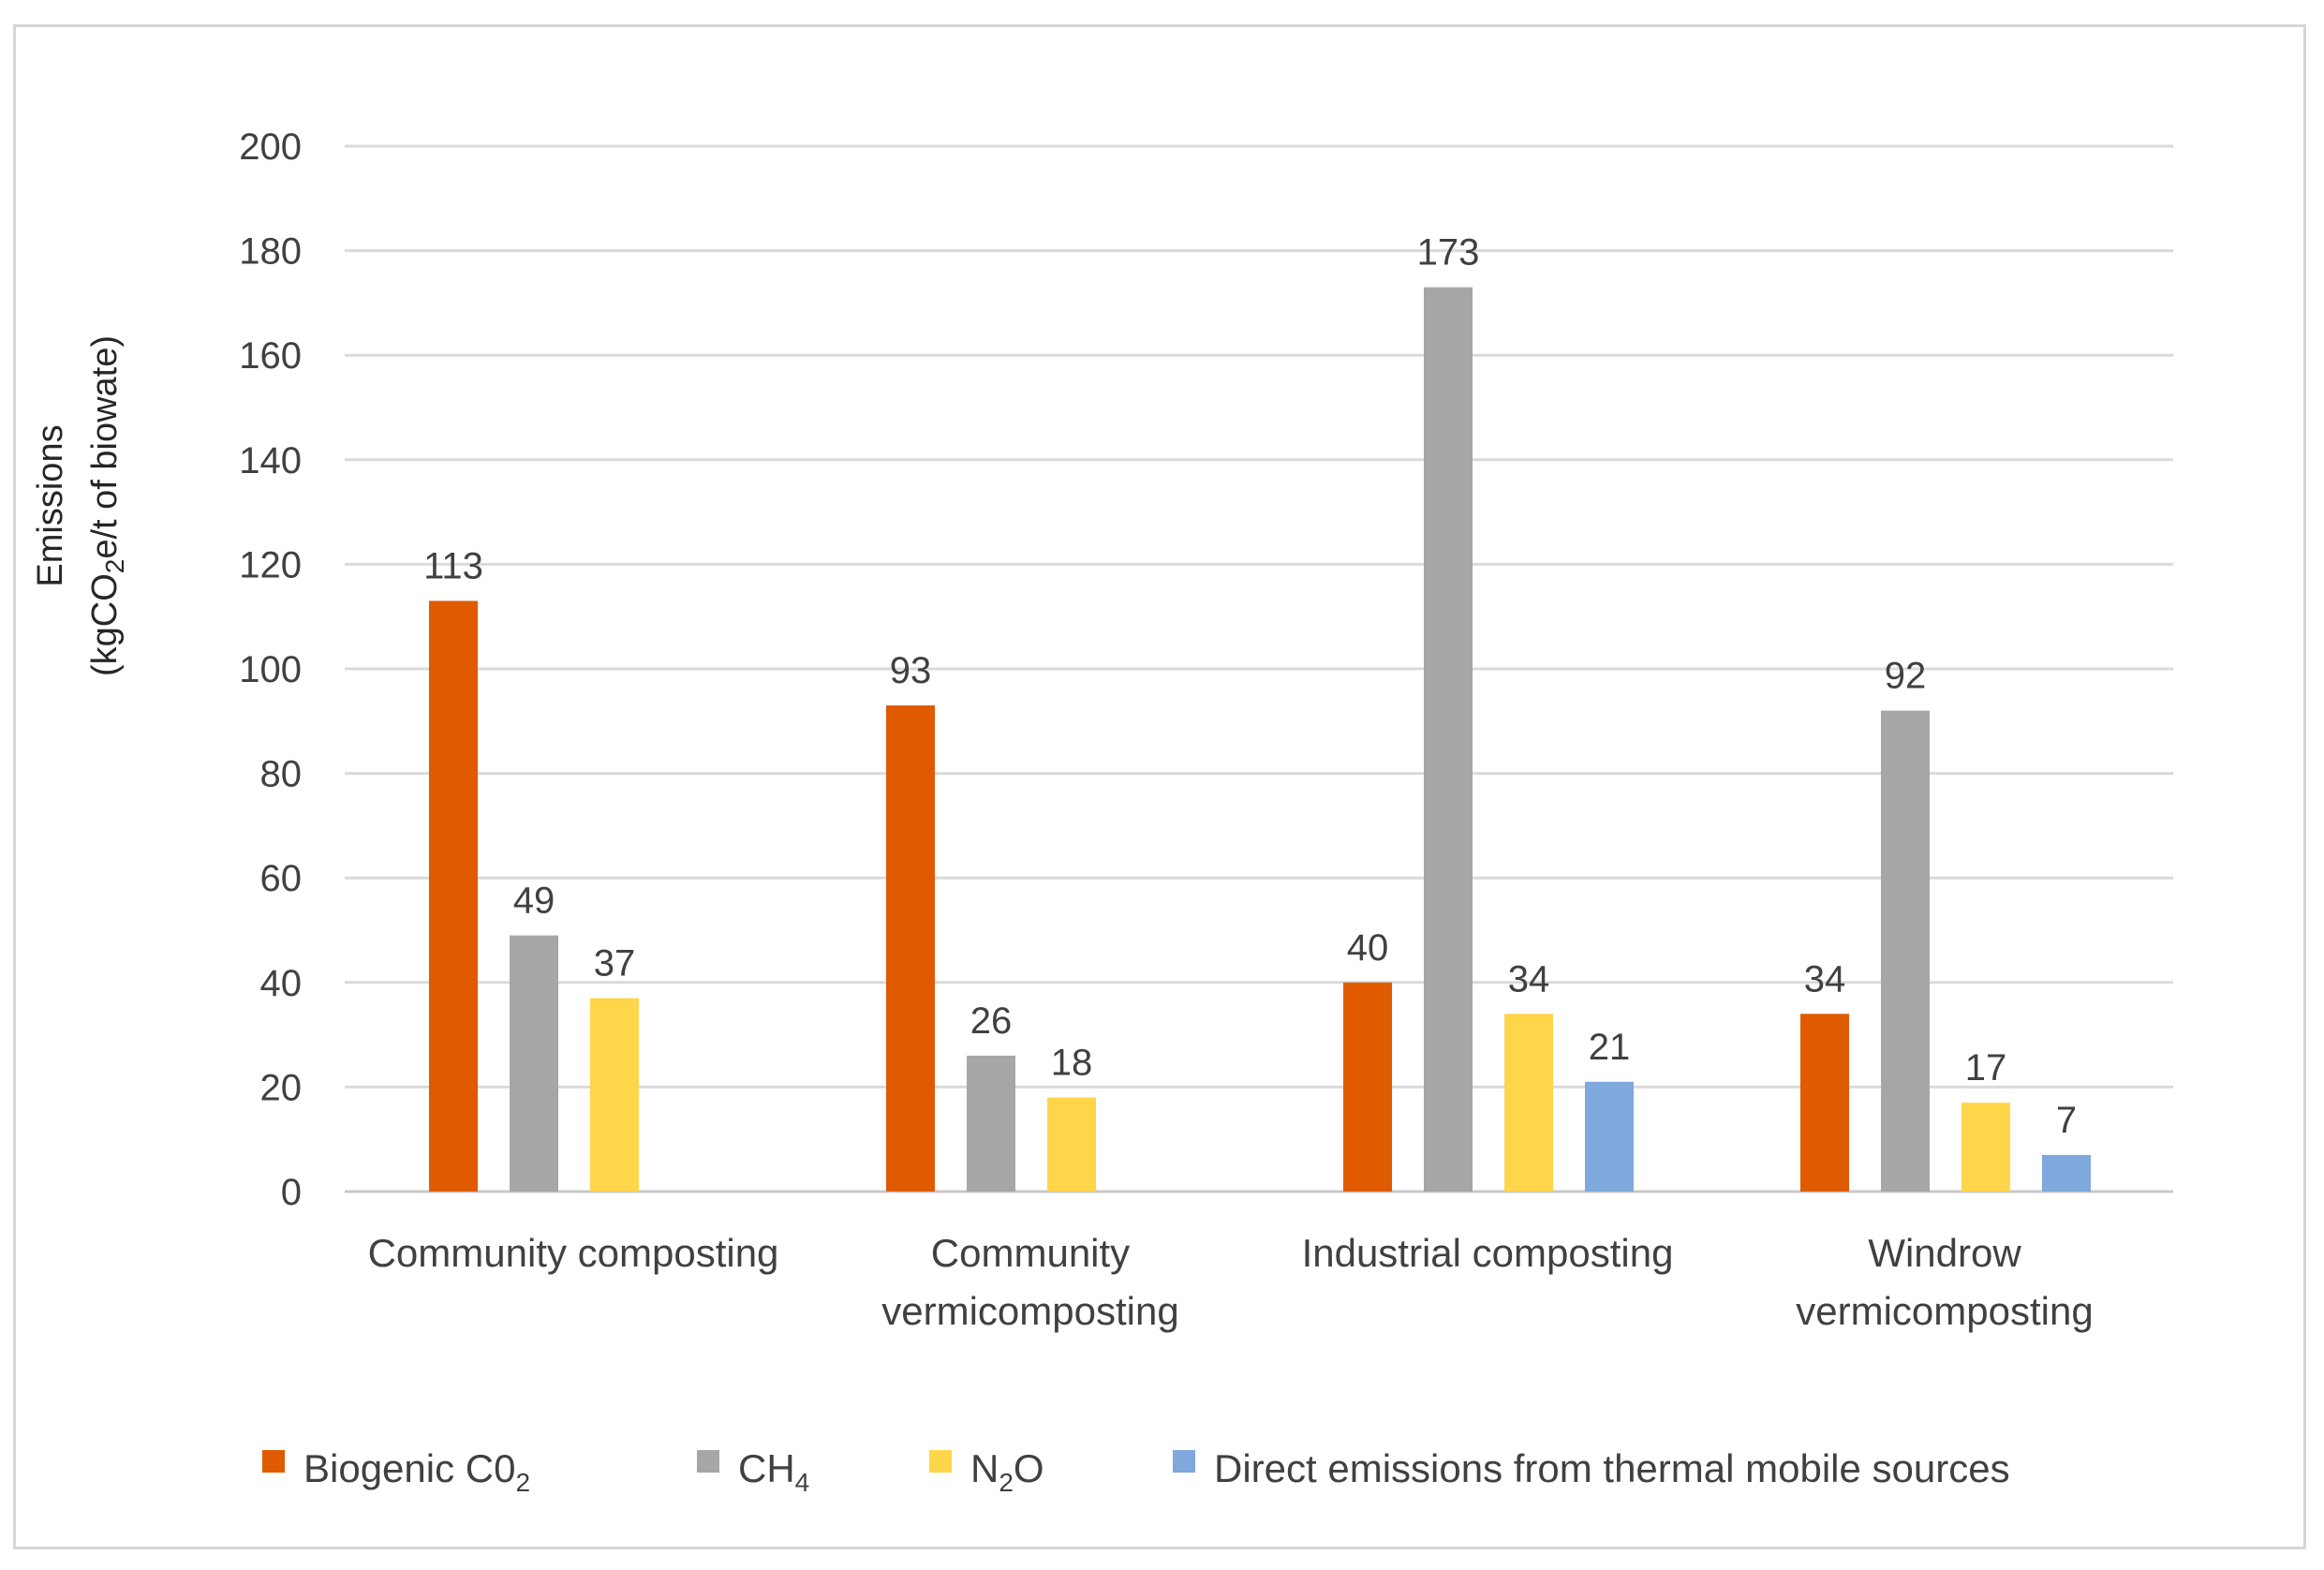 Image resolution: width=2324 pixels, height=1570 pixels. Describe the element at coordinates (615, 964) in the screenshot. I see `data-label-cat0-series2: 37` at that location.